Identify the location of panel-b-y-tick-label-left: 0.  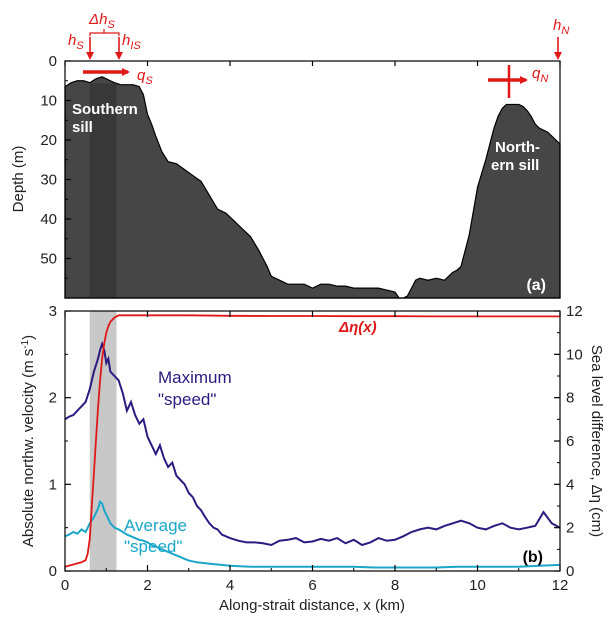
(53, 571).